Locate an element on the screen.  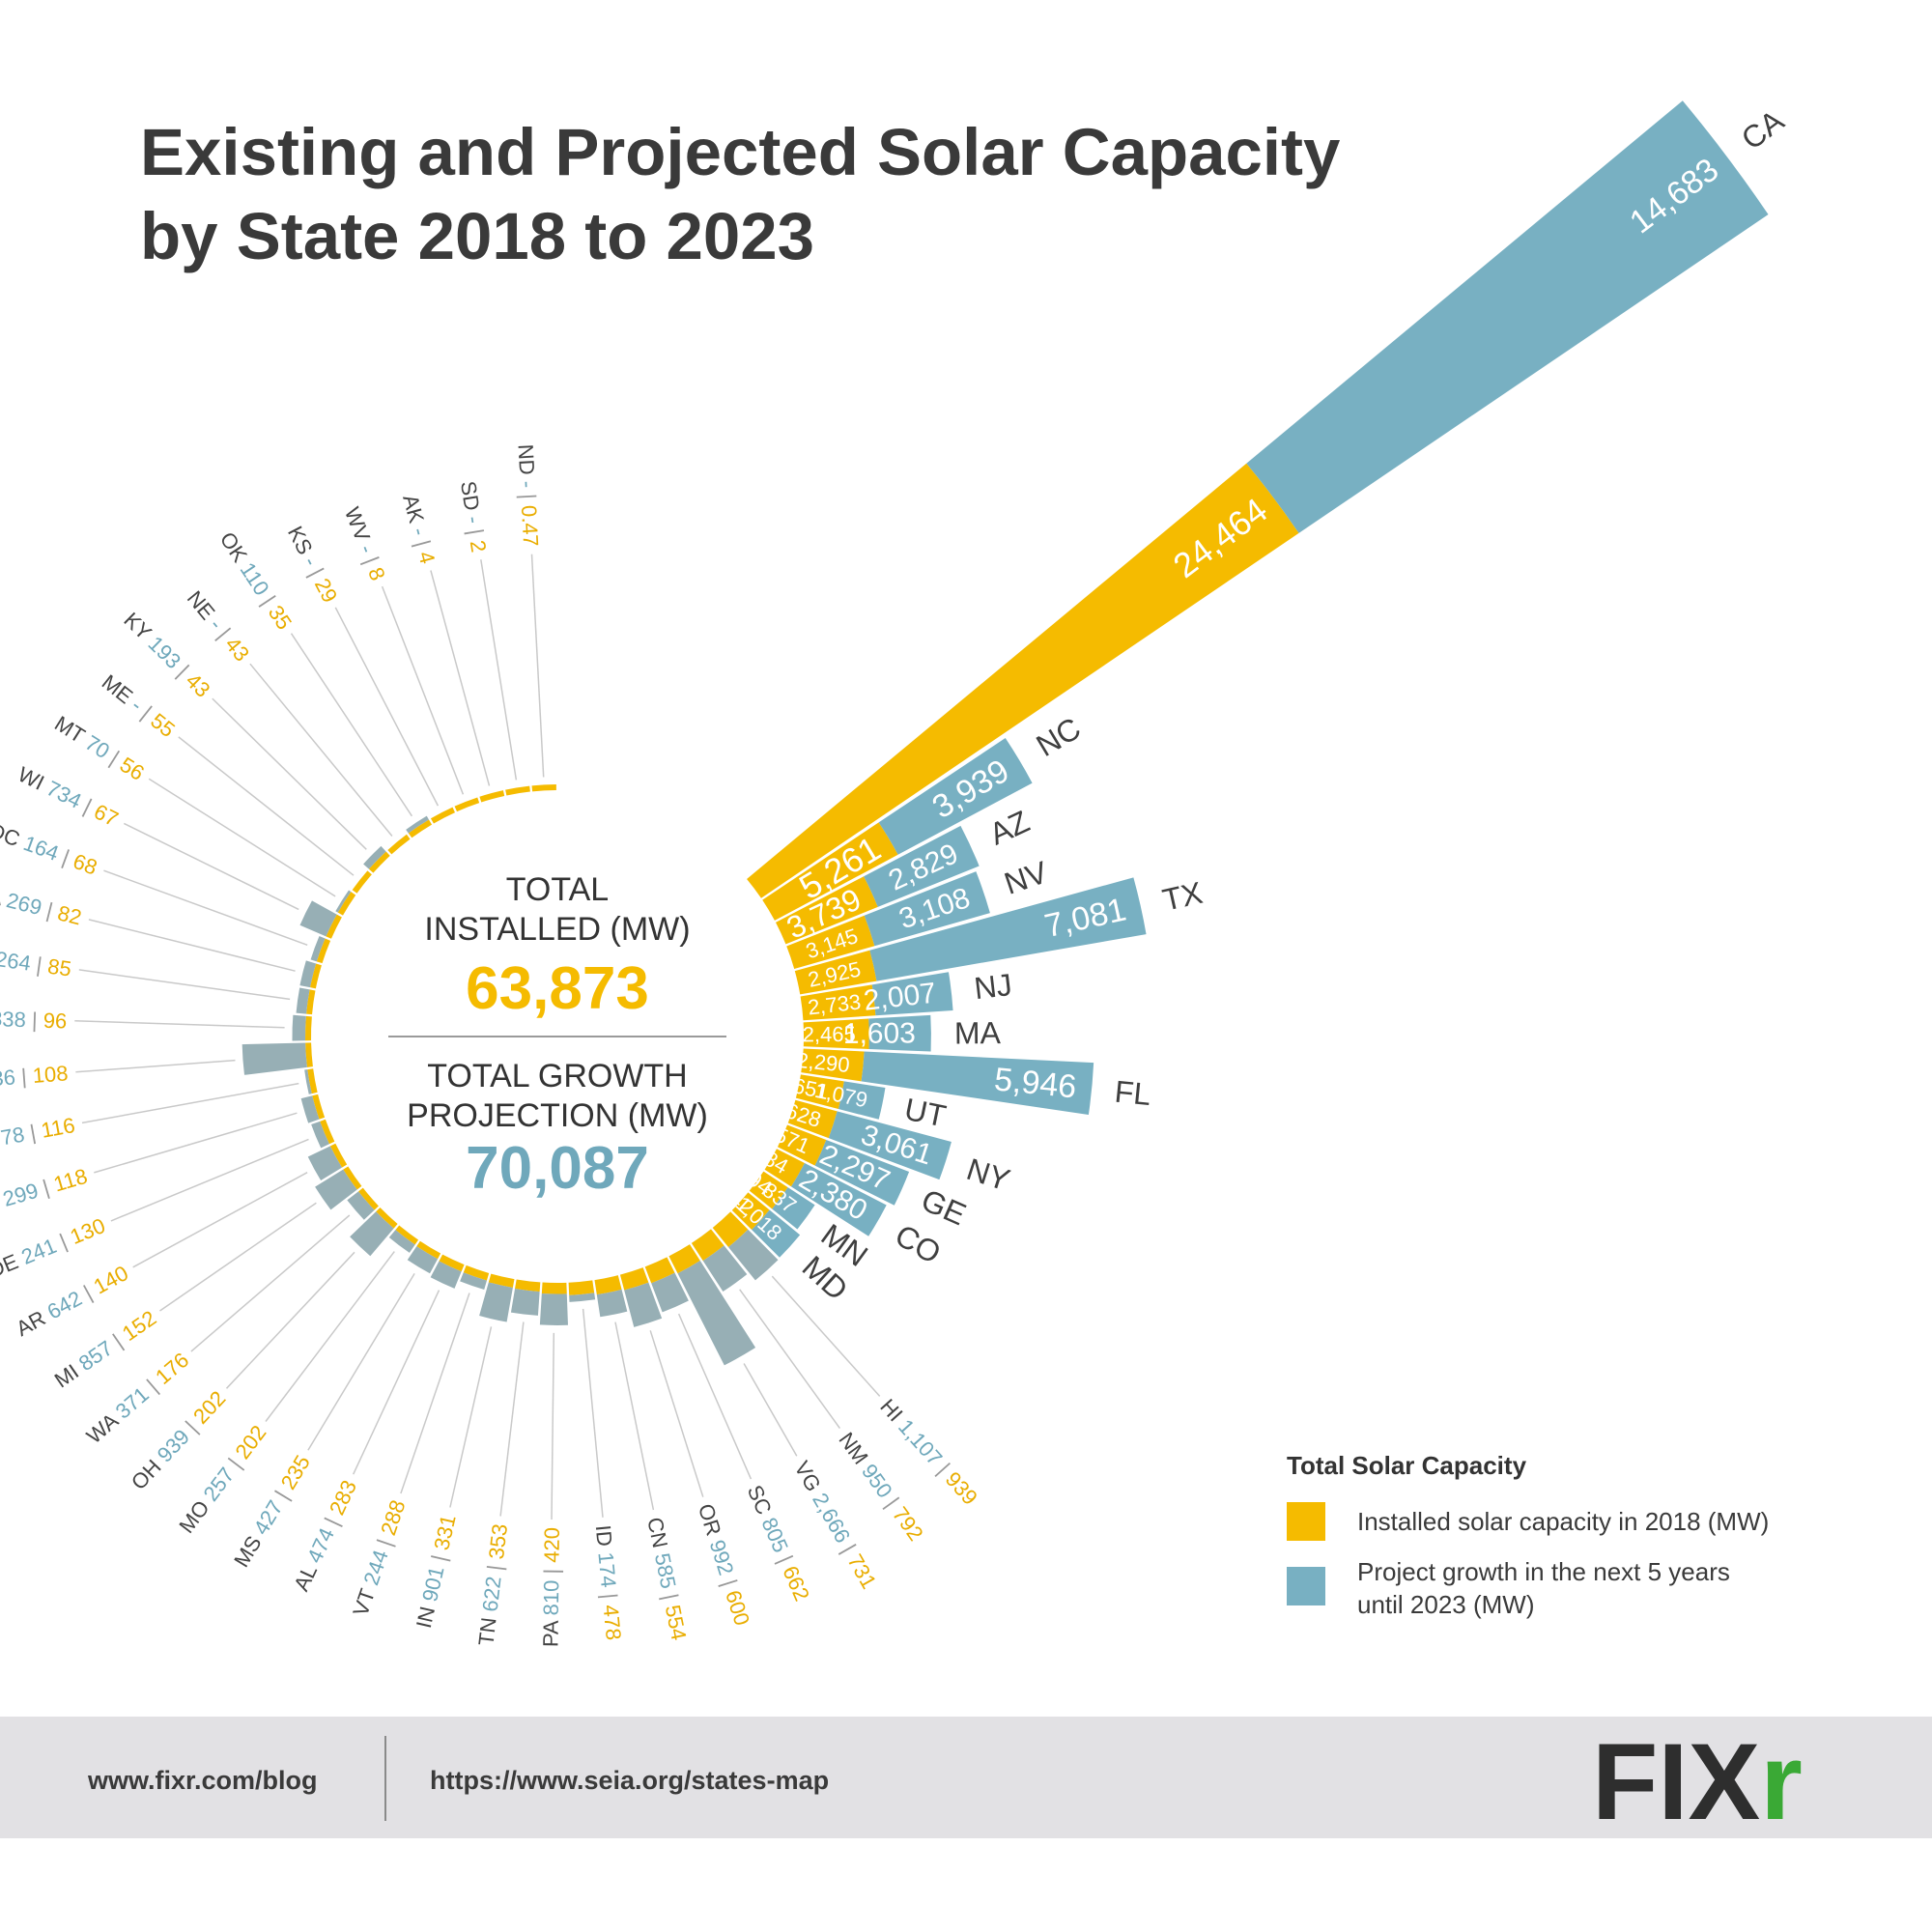
bar-installed-sc is located at coordinates (659, 1270).